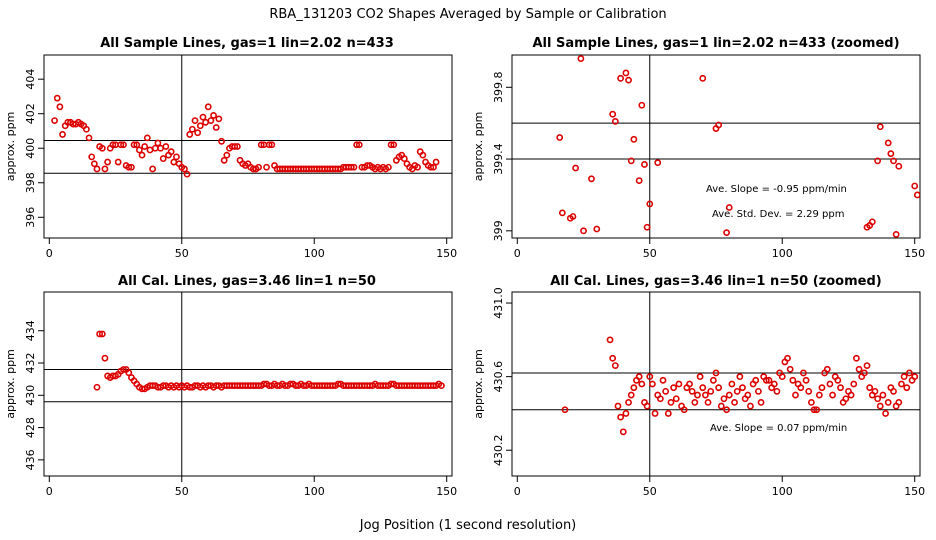  I want to click on y-tick-label: 399.4, so click(498, 159).